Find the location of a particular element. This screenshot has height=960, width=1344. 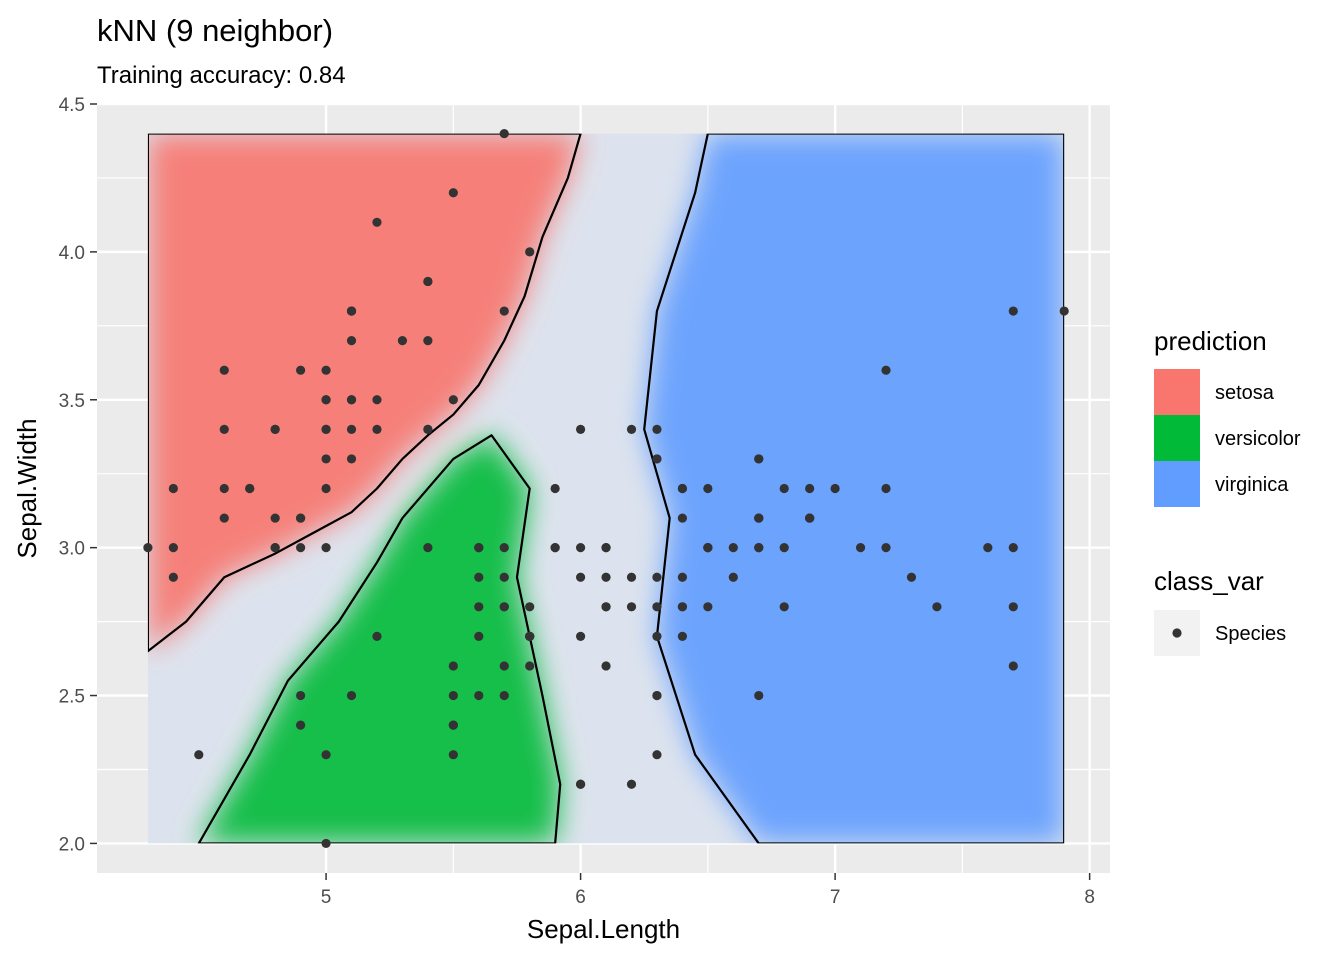

chart-title: kNN (9 neighbor) is located at coordinates (215, 30).